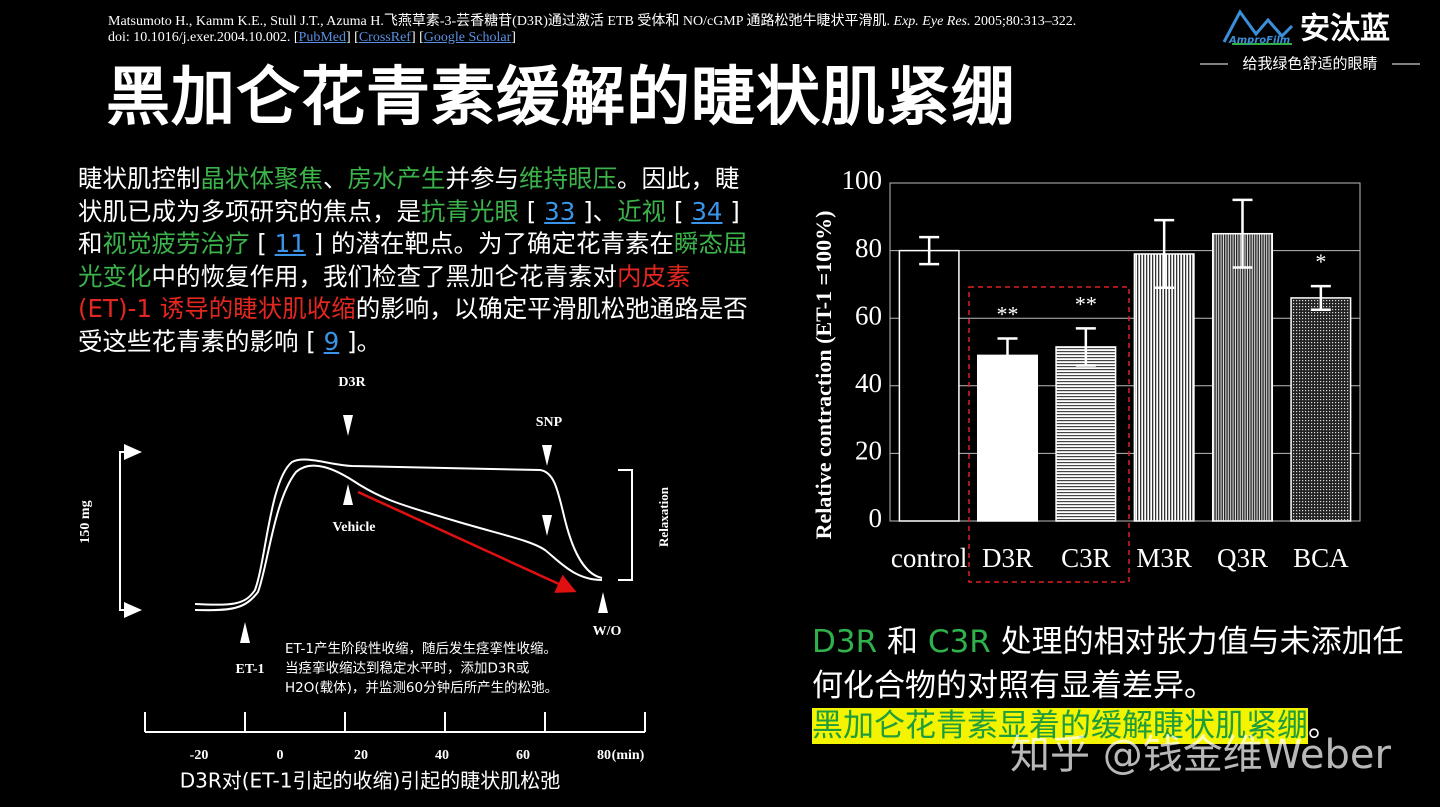 This screenshot has width=1440, height=807. Describe the element at coordinates (421, 648) in the screenshot. I see `note-line: ET-1产生阶段性收缩，随后发生痉挛性收缩。` at that location.